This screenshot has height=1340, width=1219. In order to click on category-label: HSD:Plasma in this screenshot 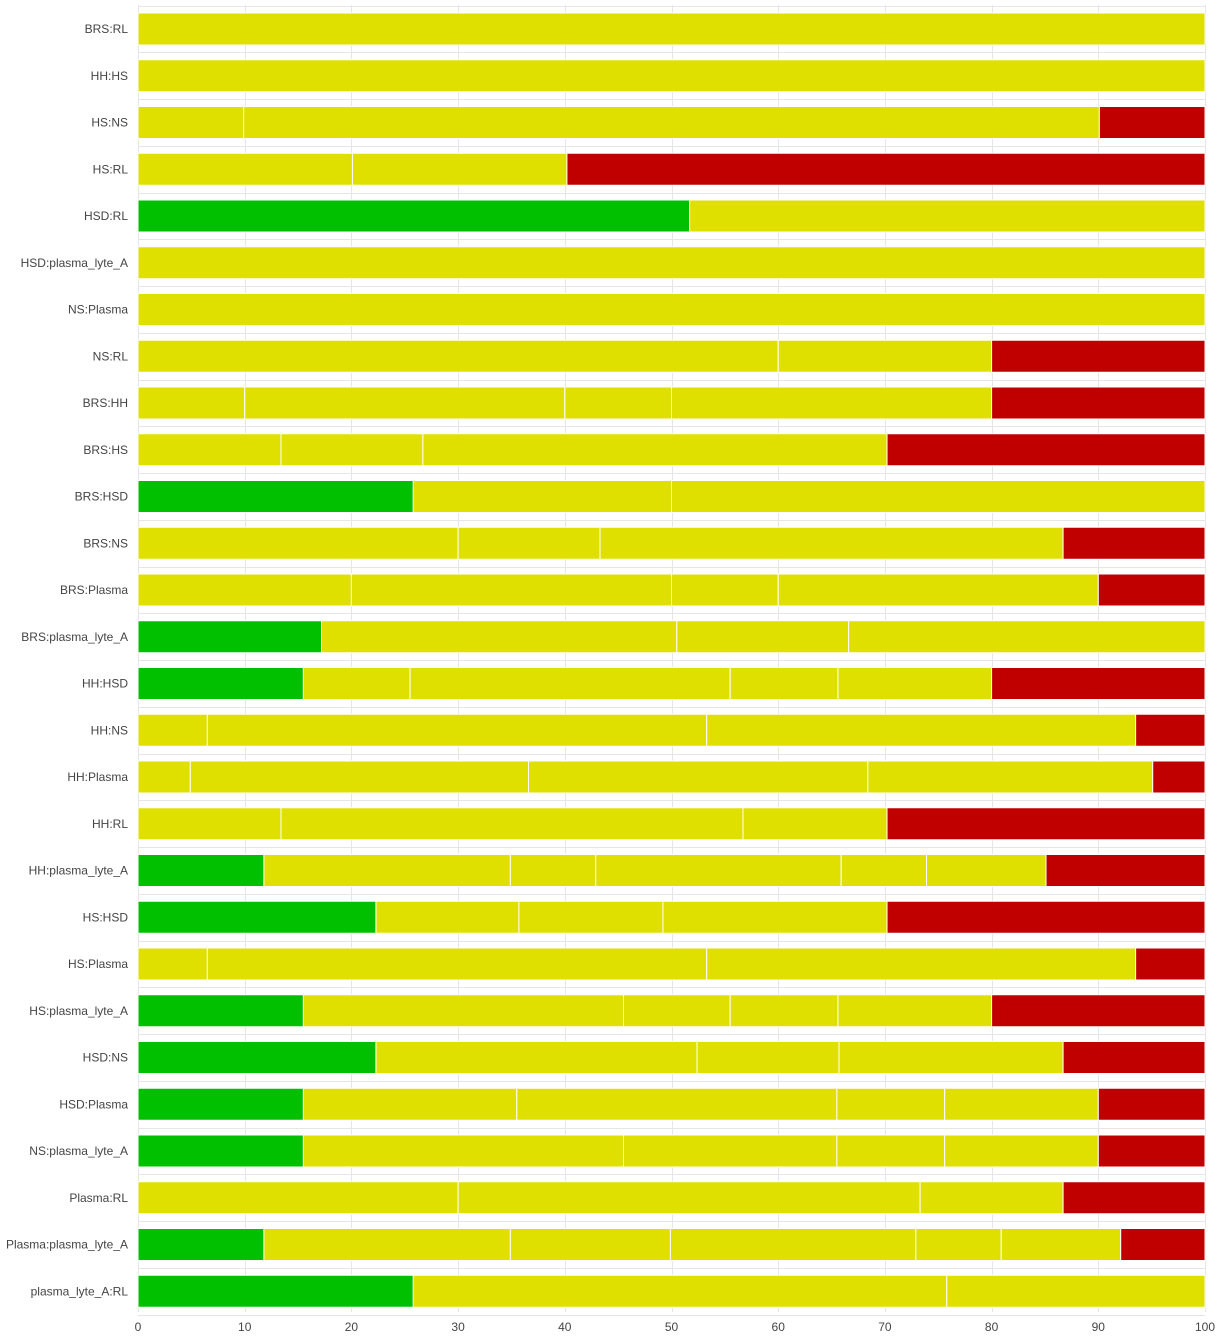, I will do `click(93, 1104)`.